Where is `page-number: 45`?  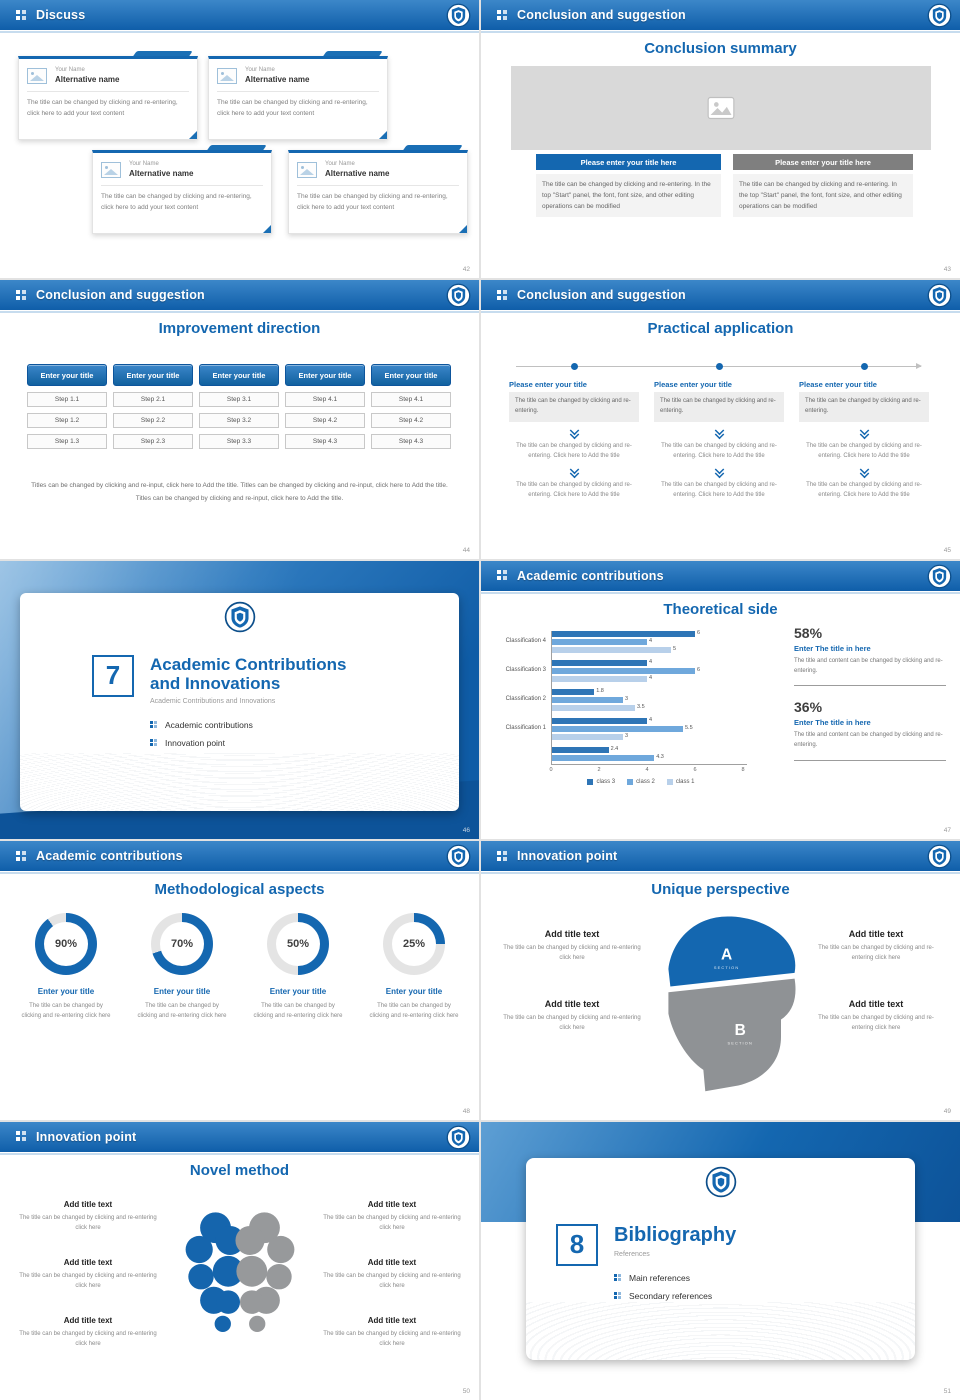 page-number: 45 is located at coordinates (947, 550).